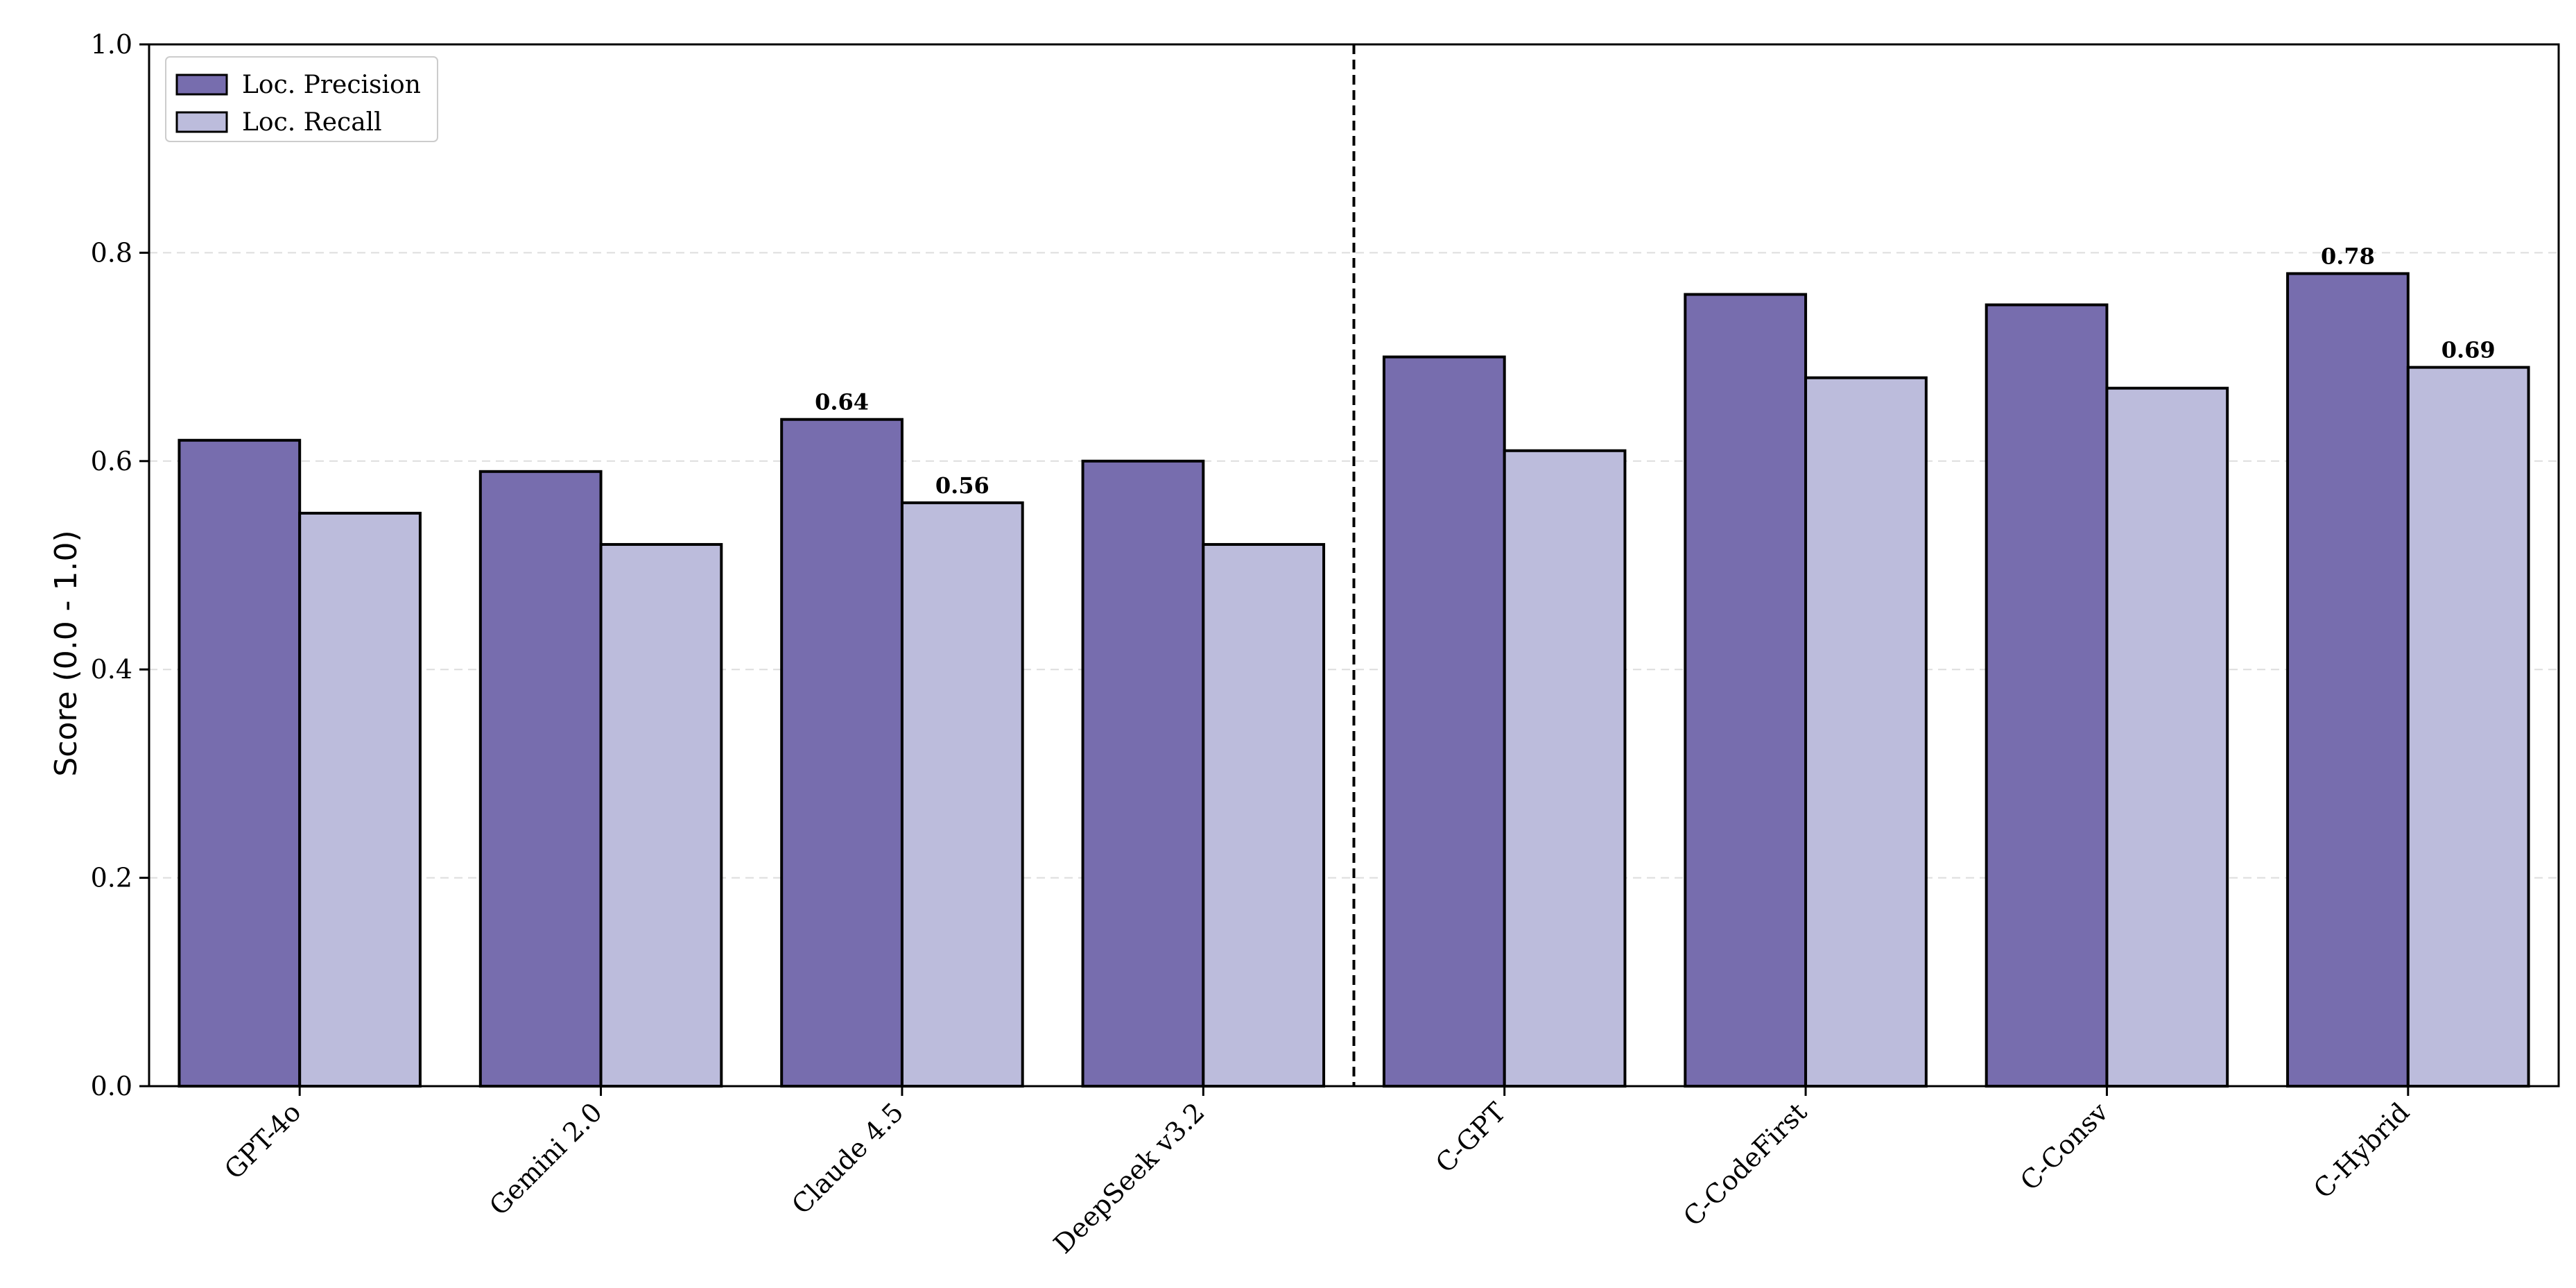 The image size is (2576, 1288). I want to click on data-label: 0.64, so click(842, 402).